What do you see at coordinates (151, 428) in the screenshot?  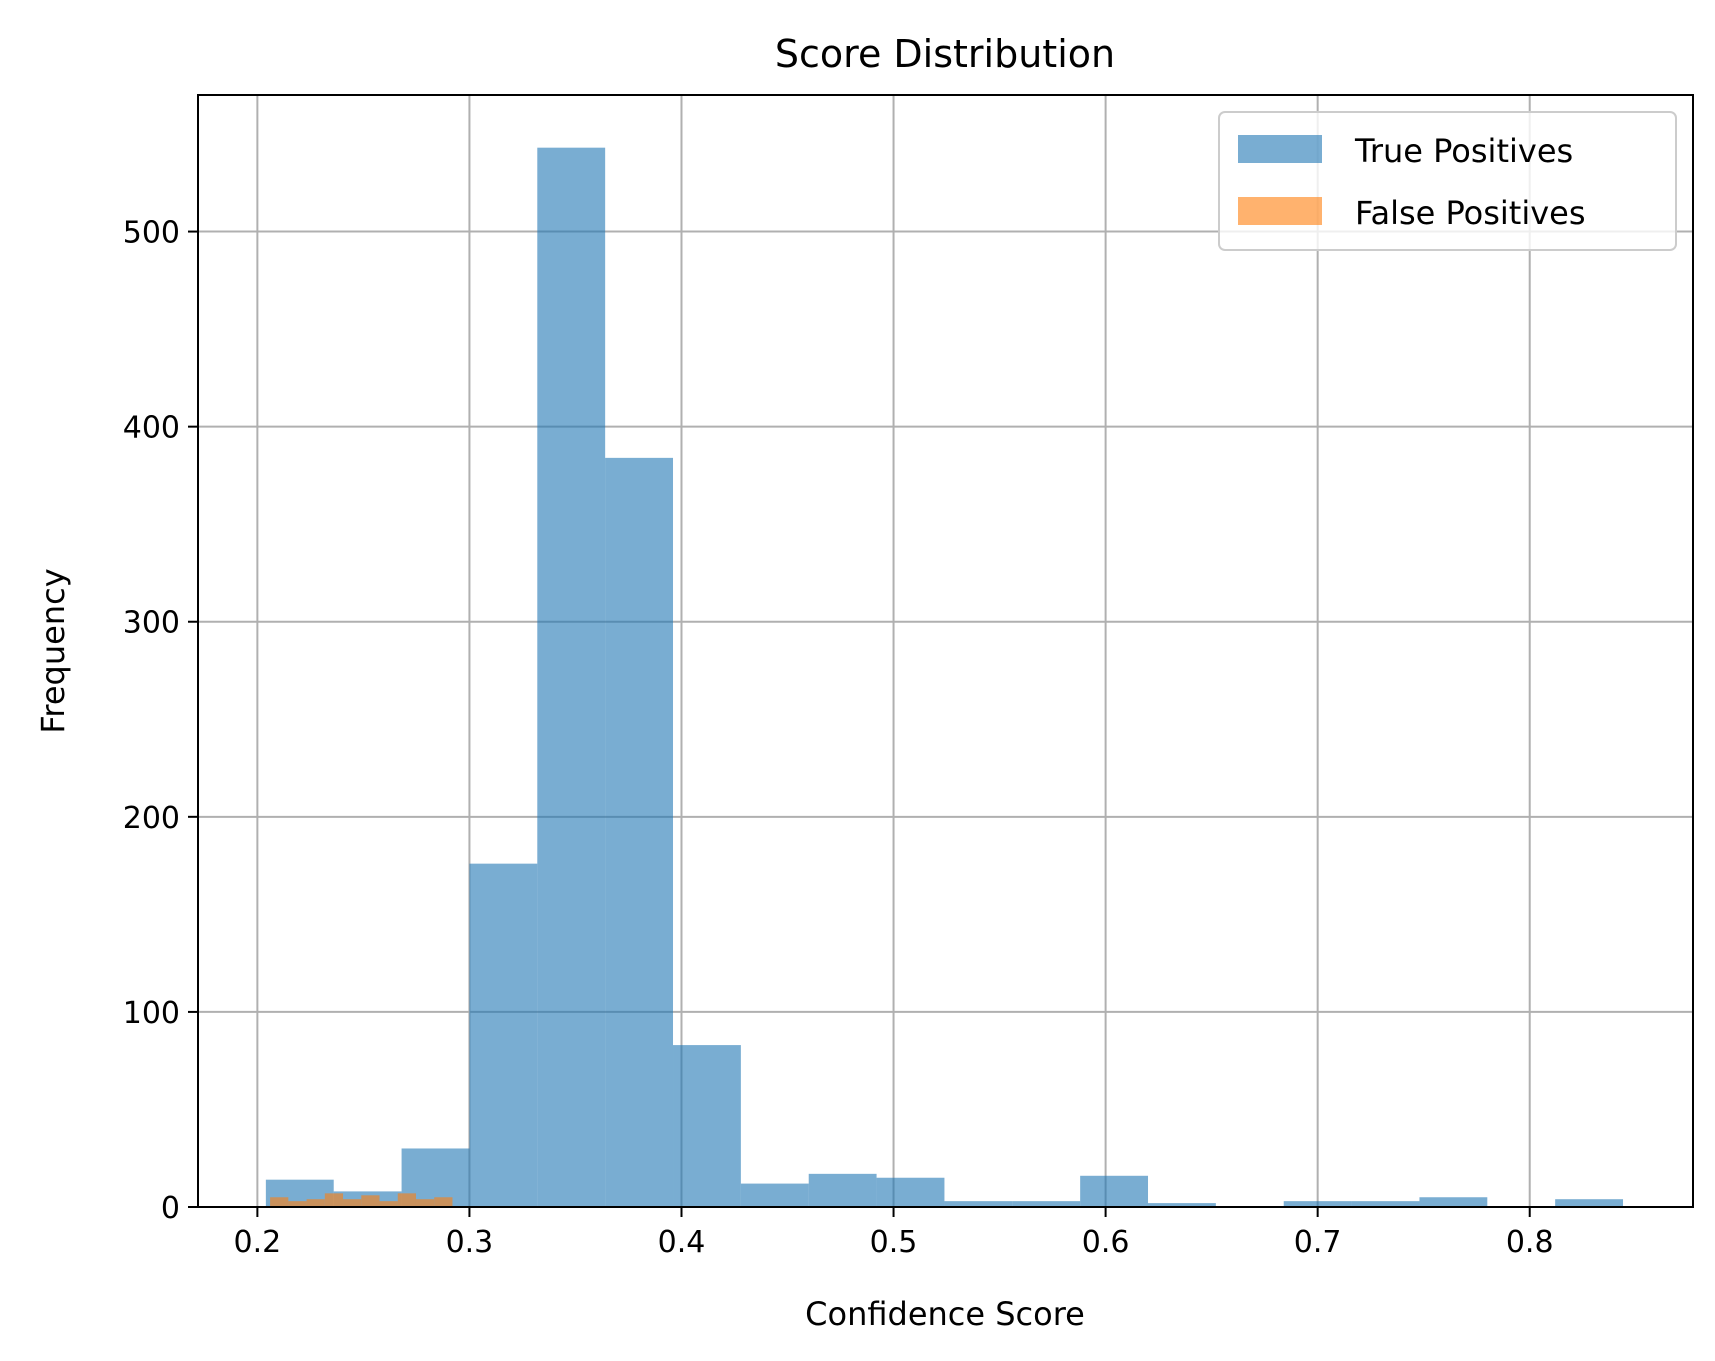 I see `y-tick-label-4: 400` at bounding box center [151, 428].